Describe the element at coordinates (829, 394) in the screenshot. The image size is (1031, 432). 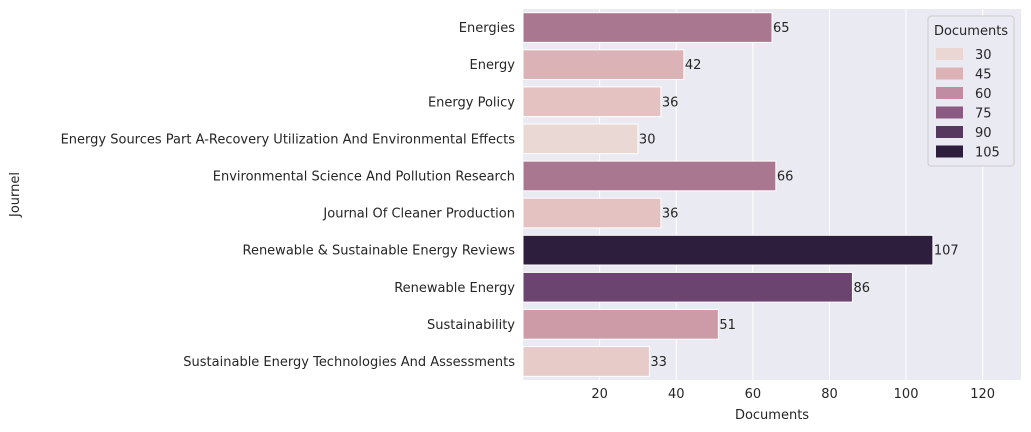
I see `x-tick-label: 80` at that location.